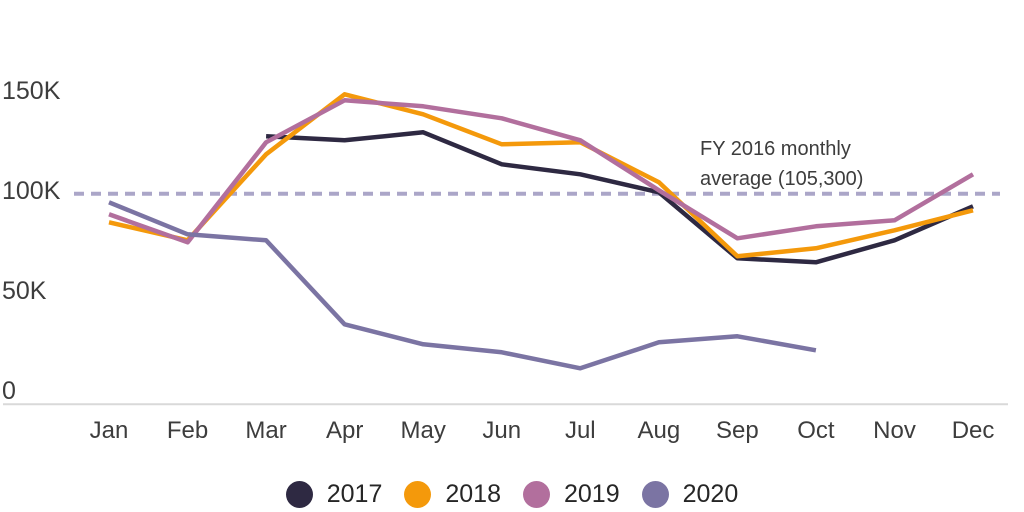 Image resolution: width=1024 pixels, height=512 pixels. What do you see at coordinates (775, 149) in the screenshot?
I see `reference-line-label-line1: FY 2016 monthly` at bounding box center [775, 149].